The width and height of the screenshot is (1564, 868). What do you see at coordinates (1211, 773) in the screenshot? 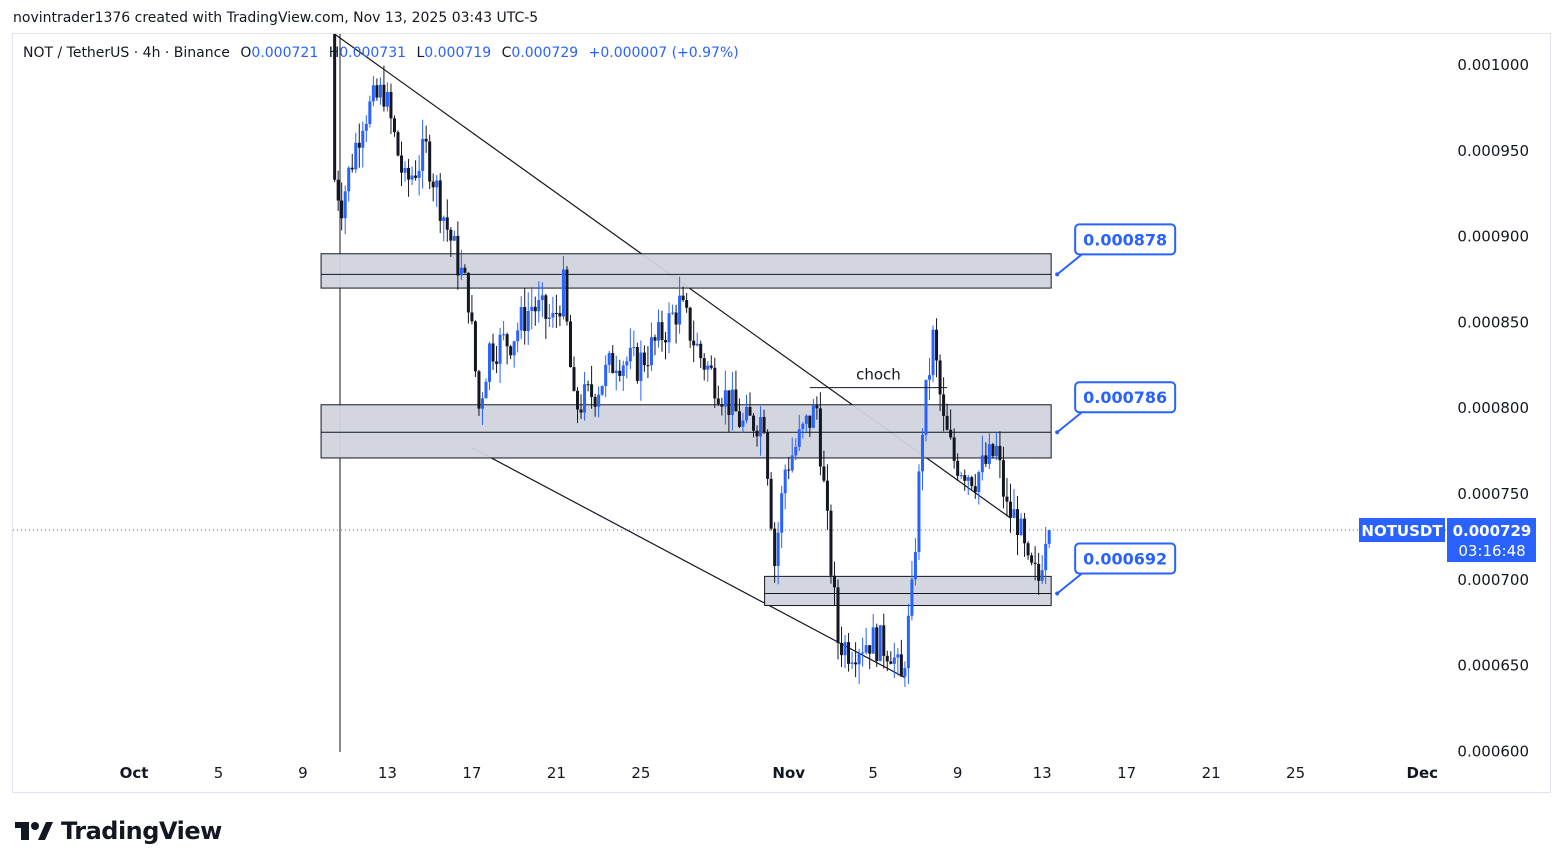
I see `x-tick-label-12: 21` at bounding box center [1211, 773].